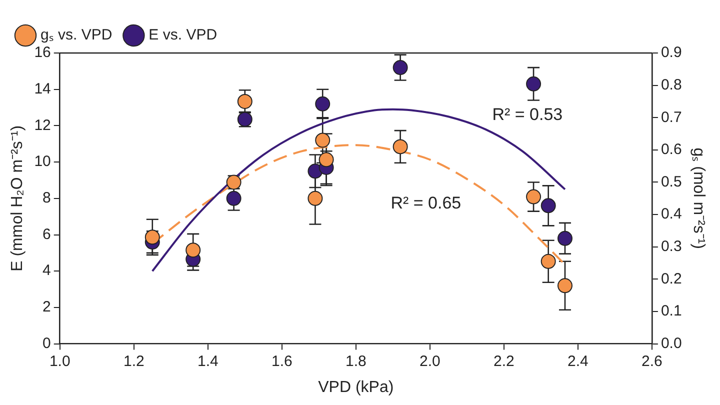 The image size is (720, 405). I want to click on y-tick-label: 16, so click(42, 53).